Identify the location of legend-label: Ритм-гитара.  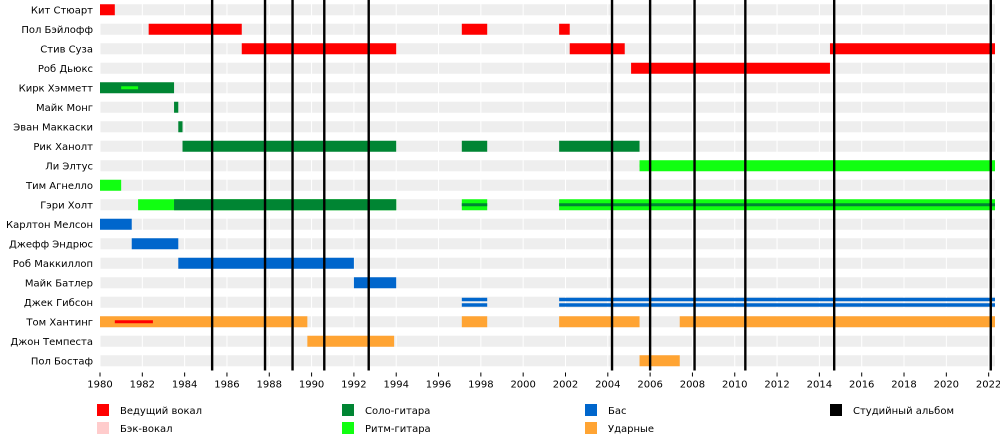
(398, 429).